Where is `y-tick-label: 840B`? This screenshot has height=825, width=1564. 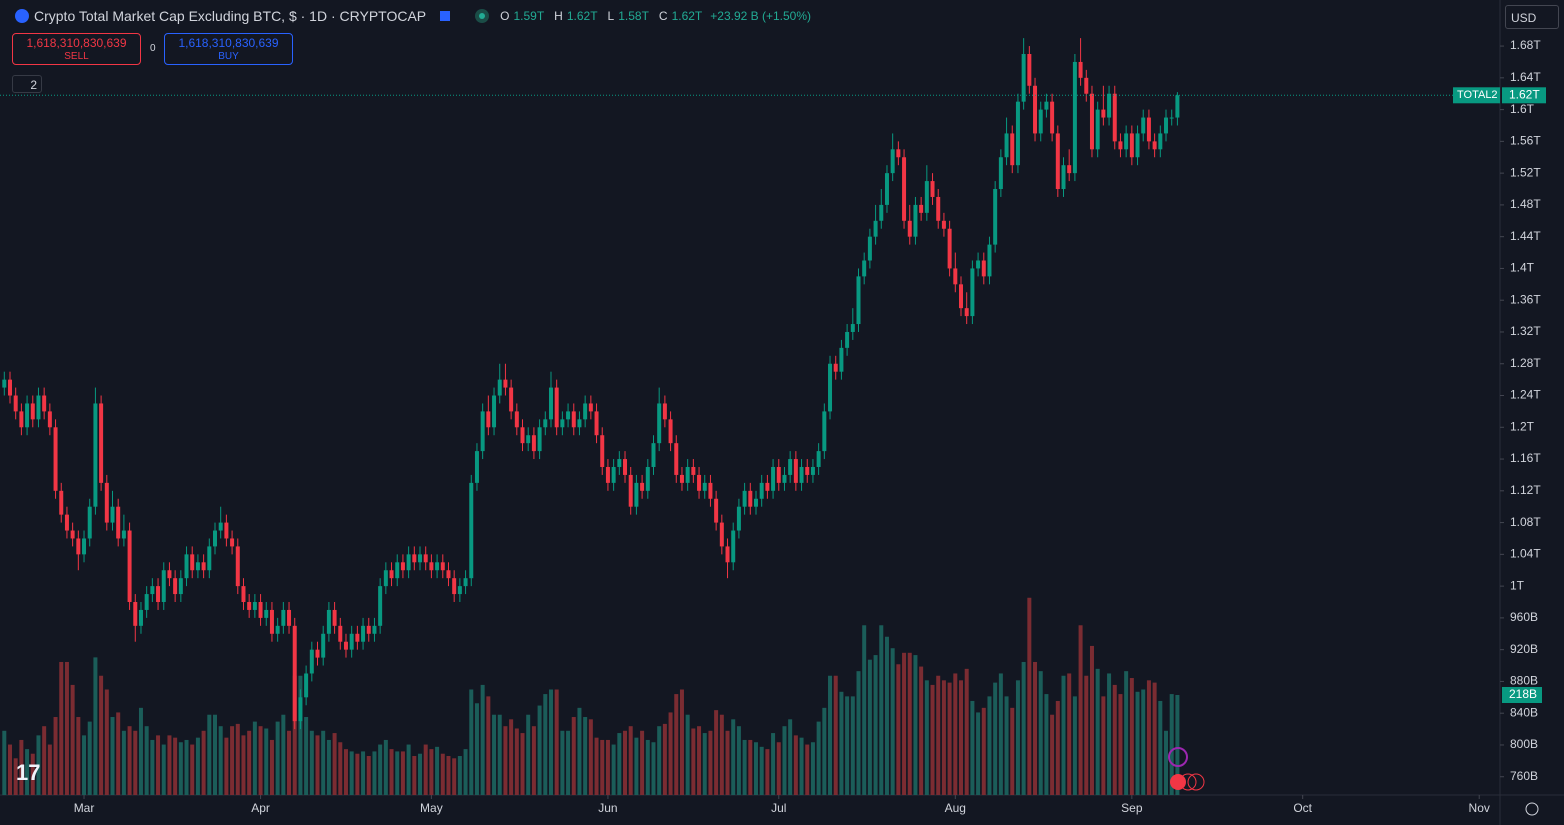
y-tick-label: 840B is located at coordinates (1524, 712).